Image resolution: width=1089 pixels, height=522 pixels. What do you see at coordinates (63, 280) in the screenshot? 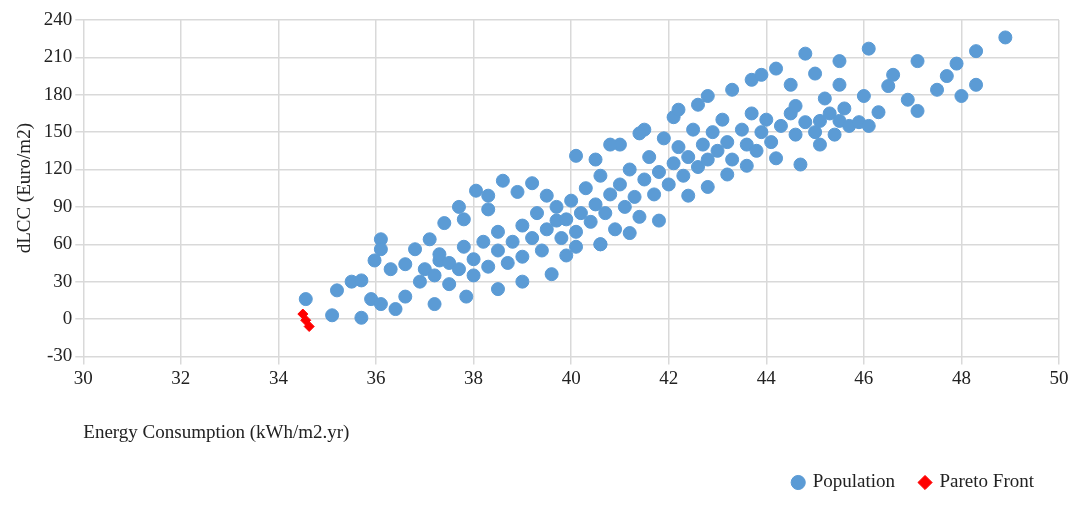
I see `y-tick-label: 30` at bounding box center [63, 280].